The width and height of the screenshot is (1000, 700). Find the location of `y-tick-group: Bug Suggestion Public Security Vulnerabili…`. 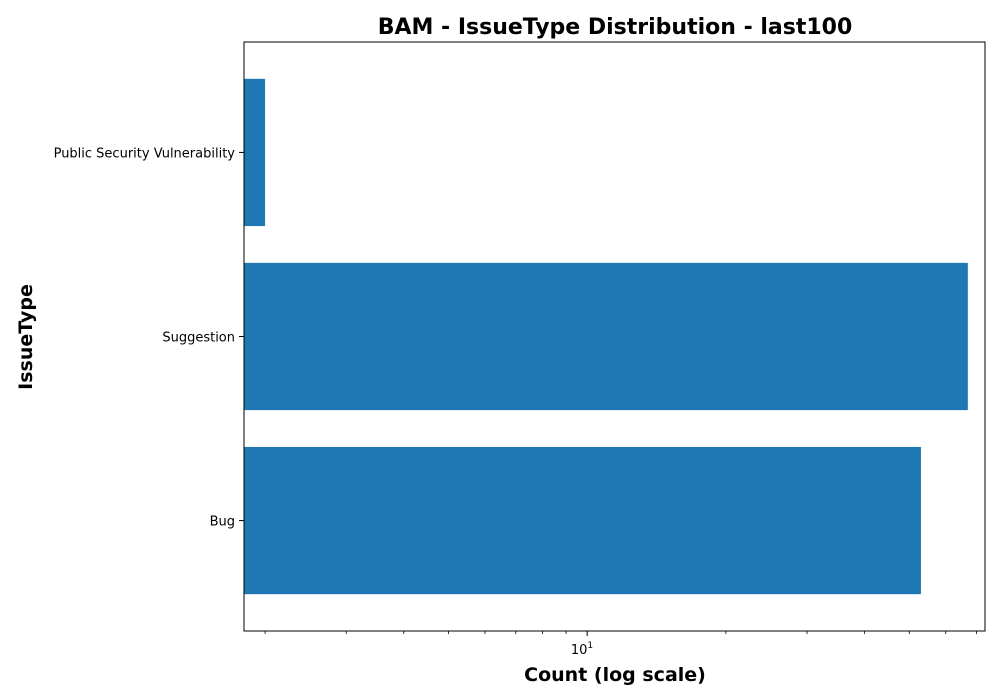

y-tick-group: Bug Suggestion Public Security Vulnerabili… is located at coordinates (149, 338).